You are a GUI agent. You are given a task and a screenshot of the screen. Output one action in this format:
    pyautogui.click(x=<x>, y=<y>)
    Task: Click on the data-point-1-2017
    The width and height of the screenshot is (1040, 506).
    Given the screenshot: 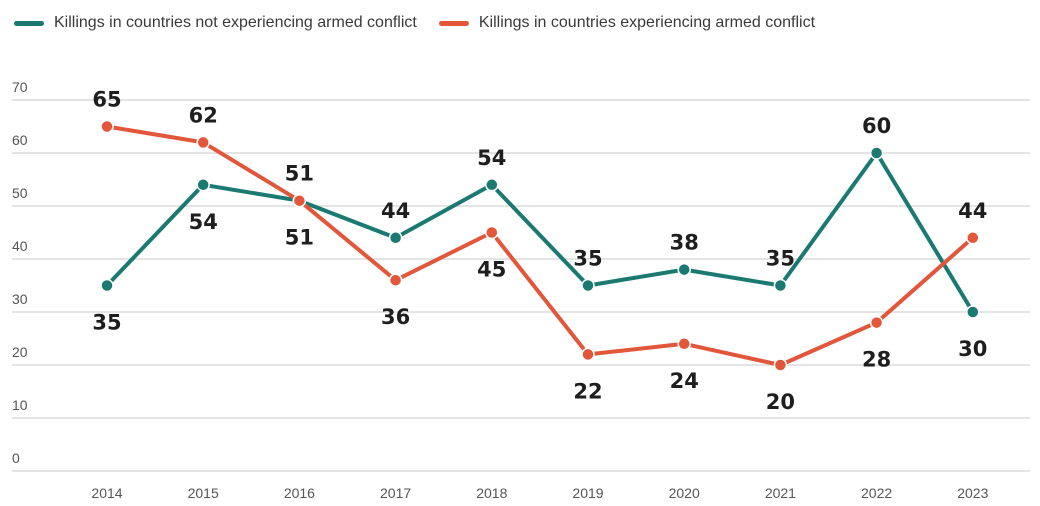 What is the action you would take?
    pyautogui.click(x=395, y=280)
    